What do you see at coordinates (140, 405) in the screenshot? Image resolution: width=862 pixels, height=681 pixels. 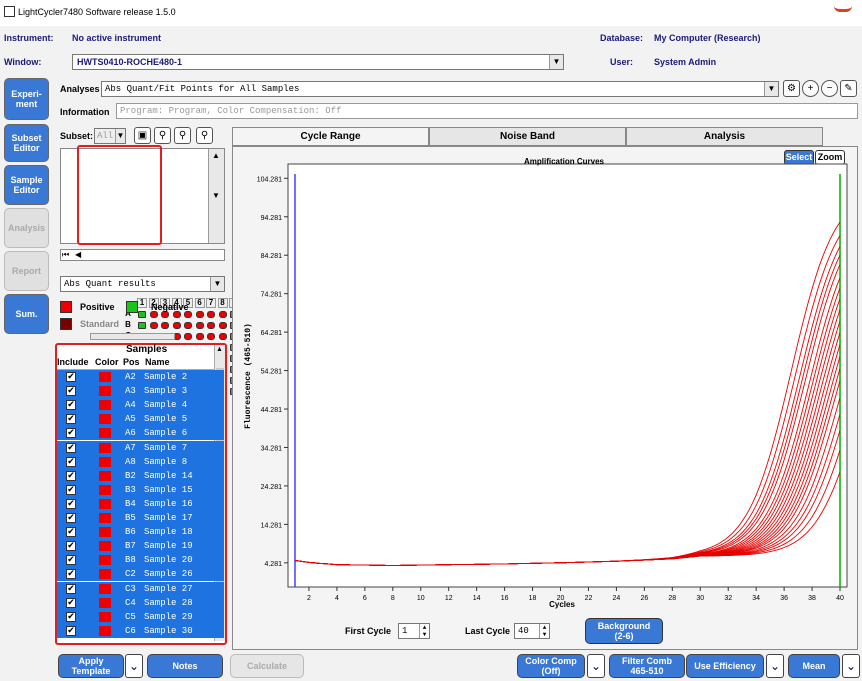 I see `table-row: ✔ A4 Sample 4` at bounding box center [140, 405].